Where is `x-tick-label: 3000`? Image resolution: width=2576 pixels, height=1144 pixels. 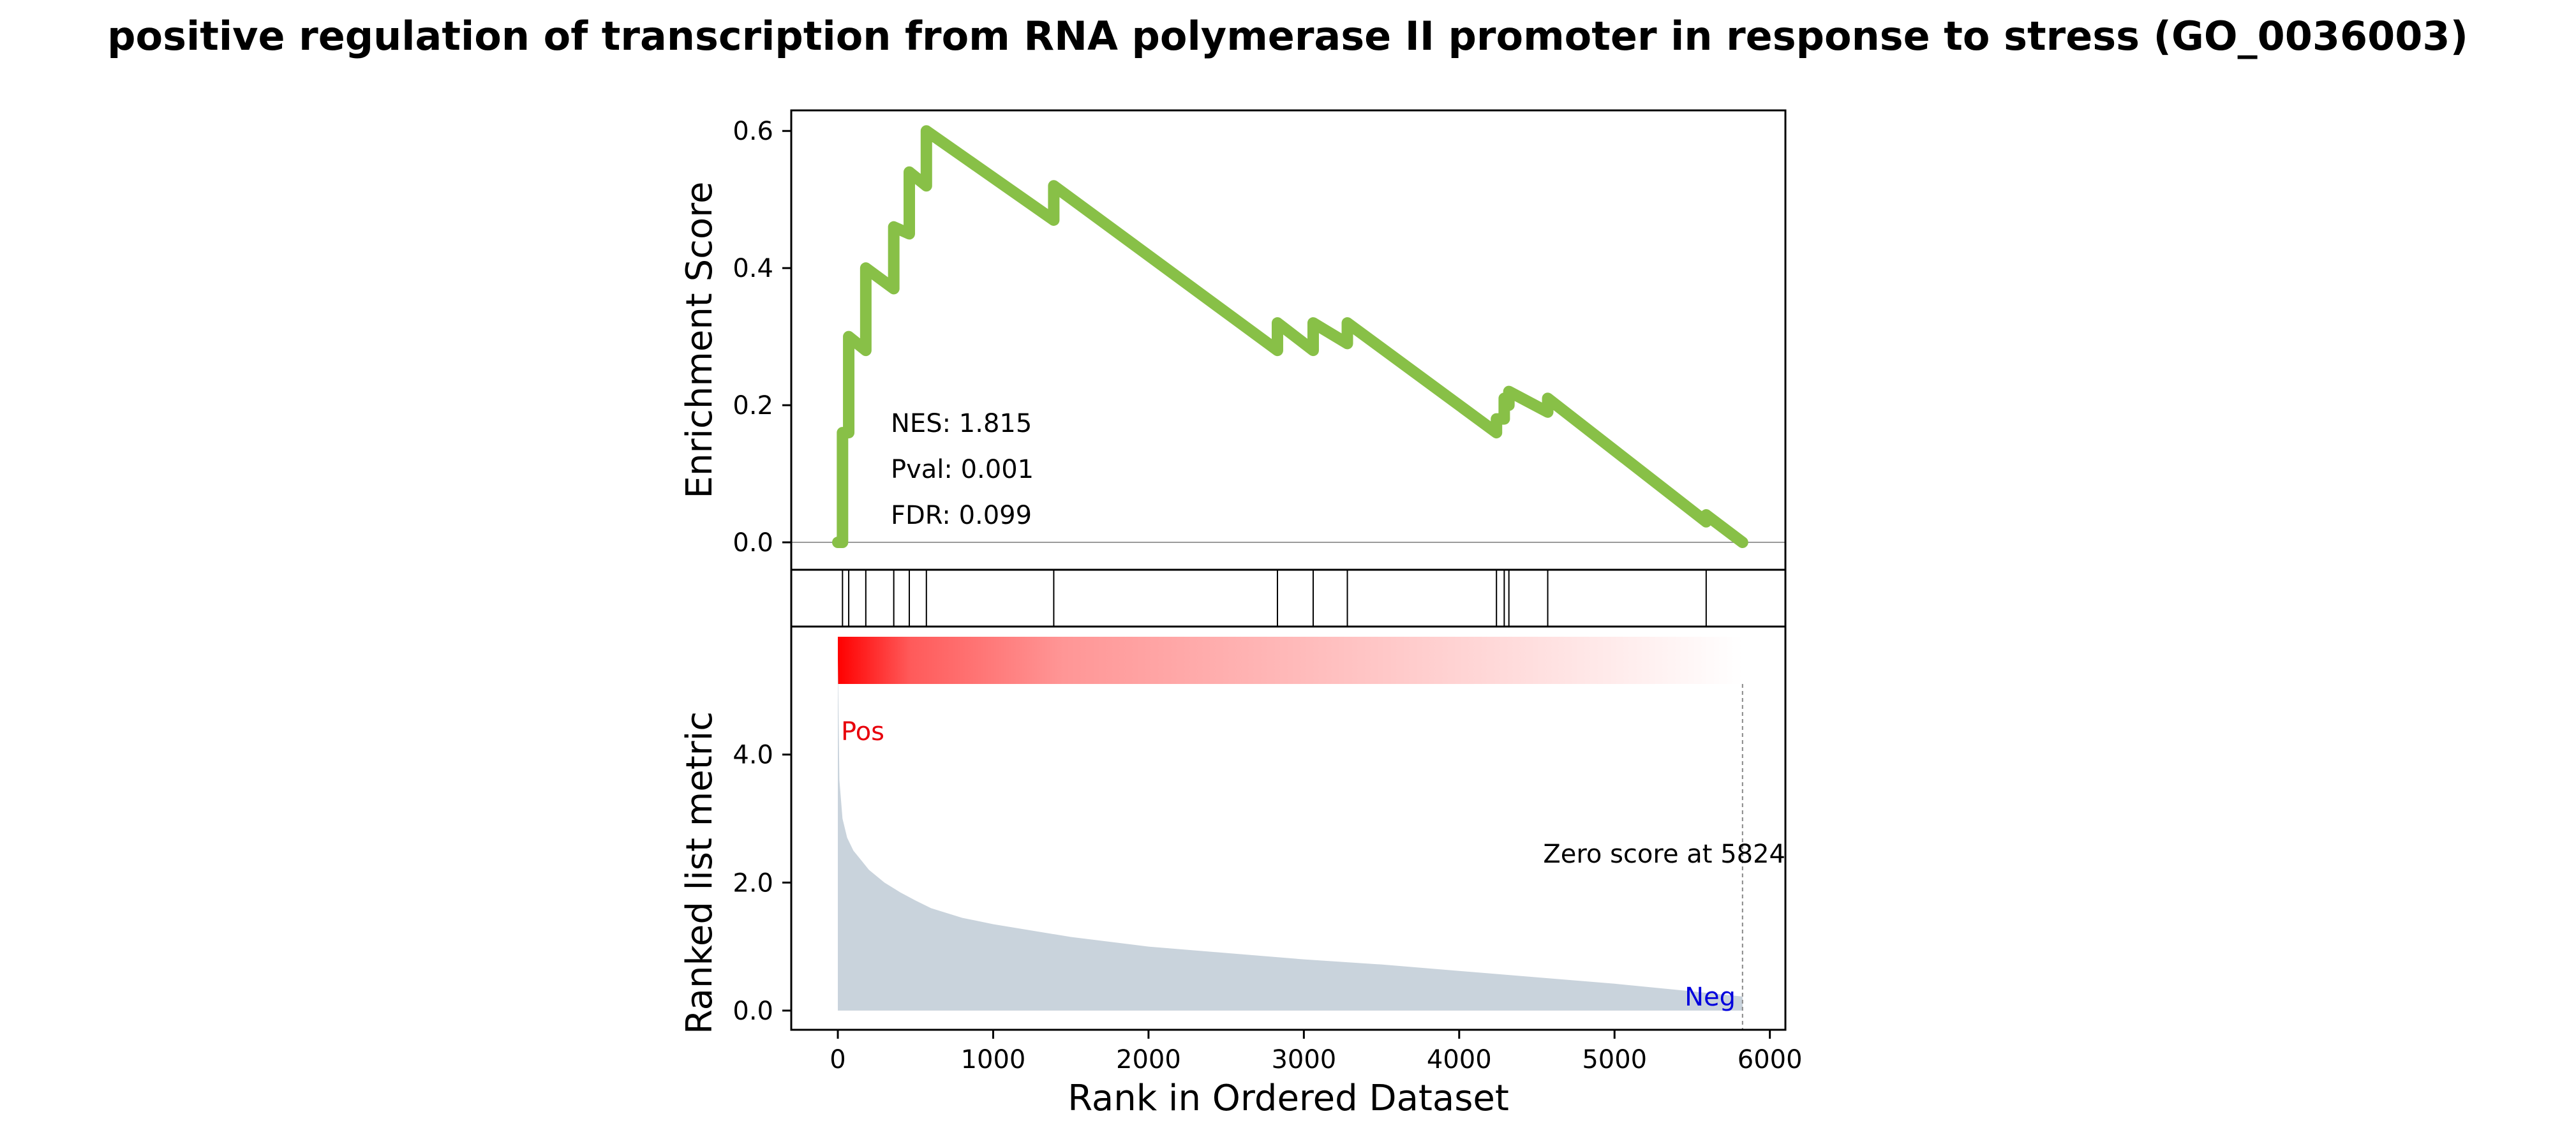
x-tick-label: 3000 is located at coordinates (1303, 1059).